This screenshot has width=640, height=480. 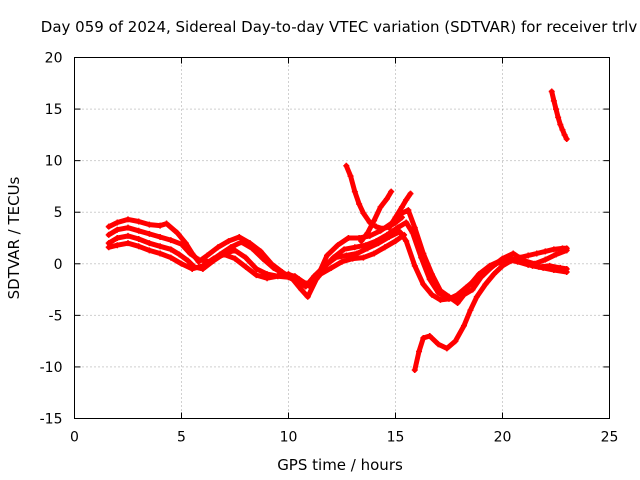 What do you see at coordinates (610, 438) in the screenshot?
I see `x-tick-label: 25` at bounding box center [610, 438].